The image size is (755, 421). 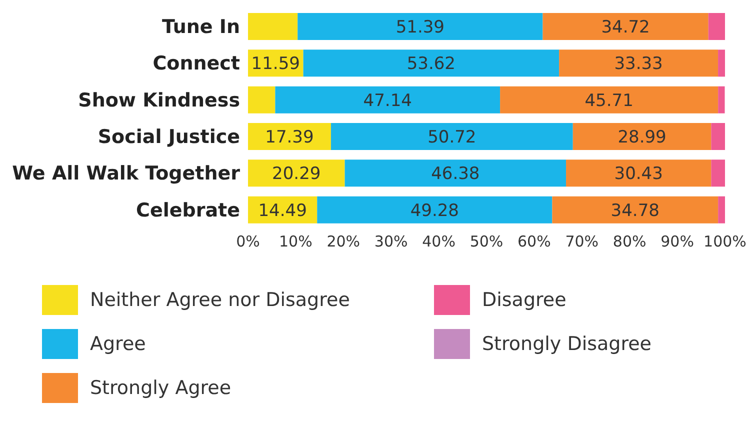 I want to click on data-label: 49.28, so click(x=434, y=210).